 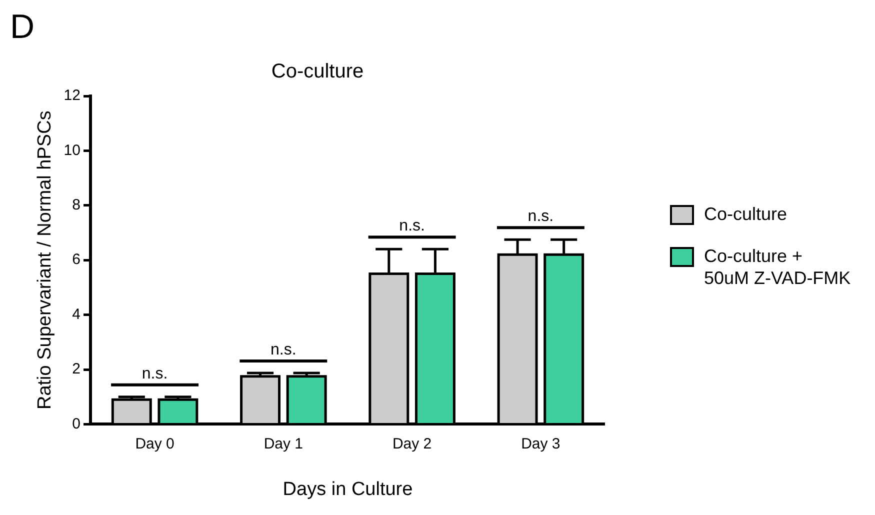 I want to click on y-tick-label: 6, so click(x=76, y=259).